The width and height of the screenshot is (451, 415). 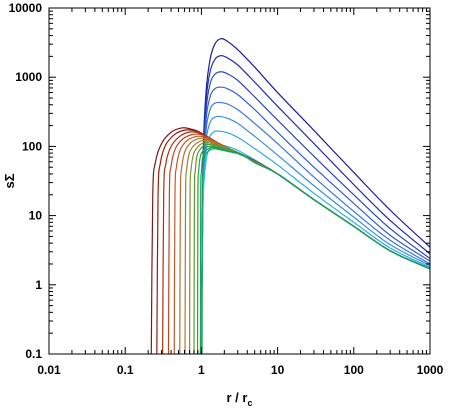 I want to click on y-tick-label: 10, so click(x=36, y=216).